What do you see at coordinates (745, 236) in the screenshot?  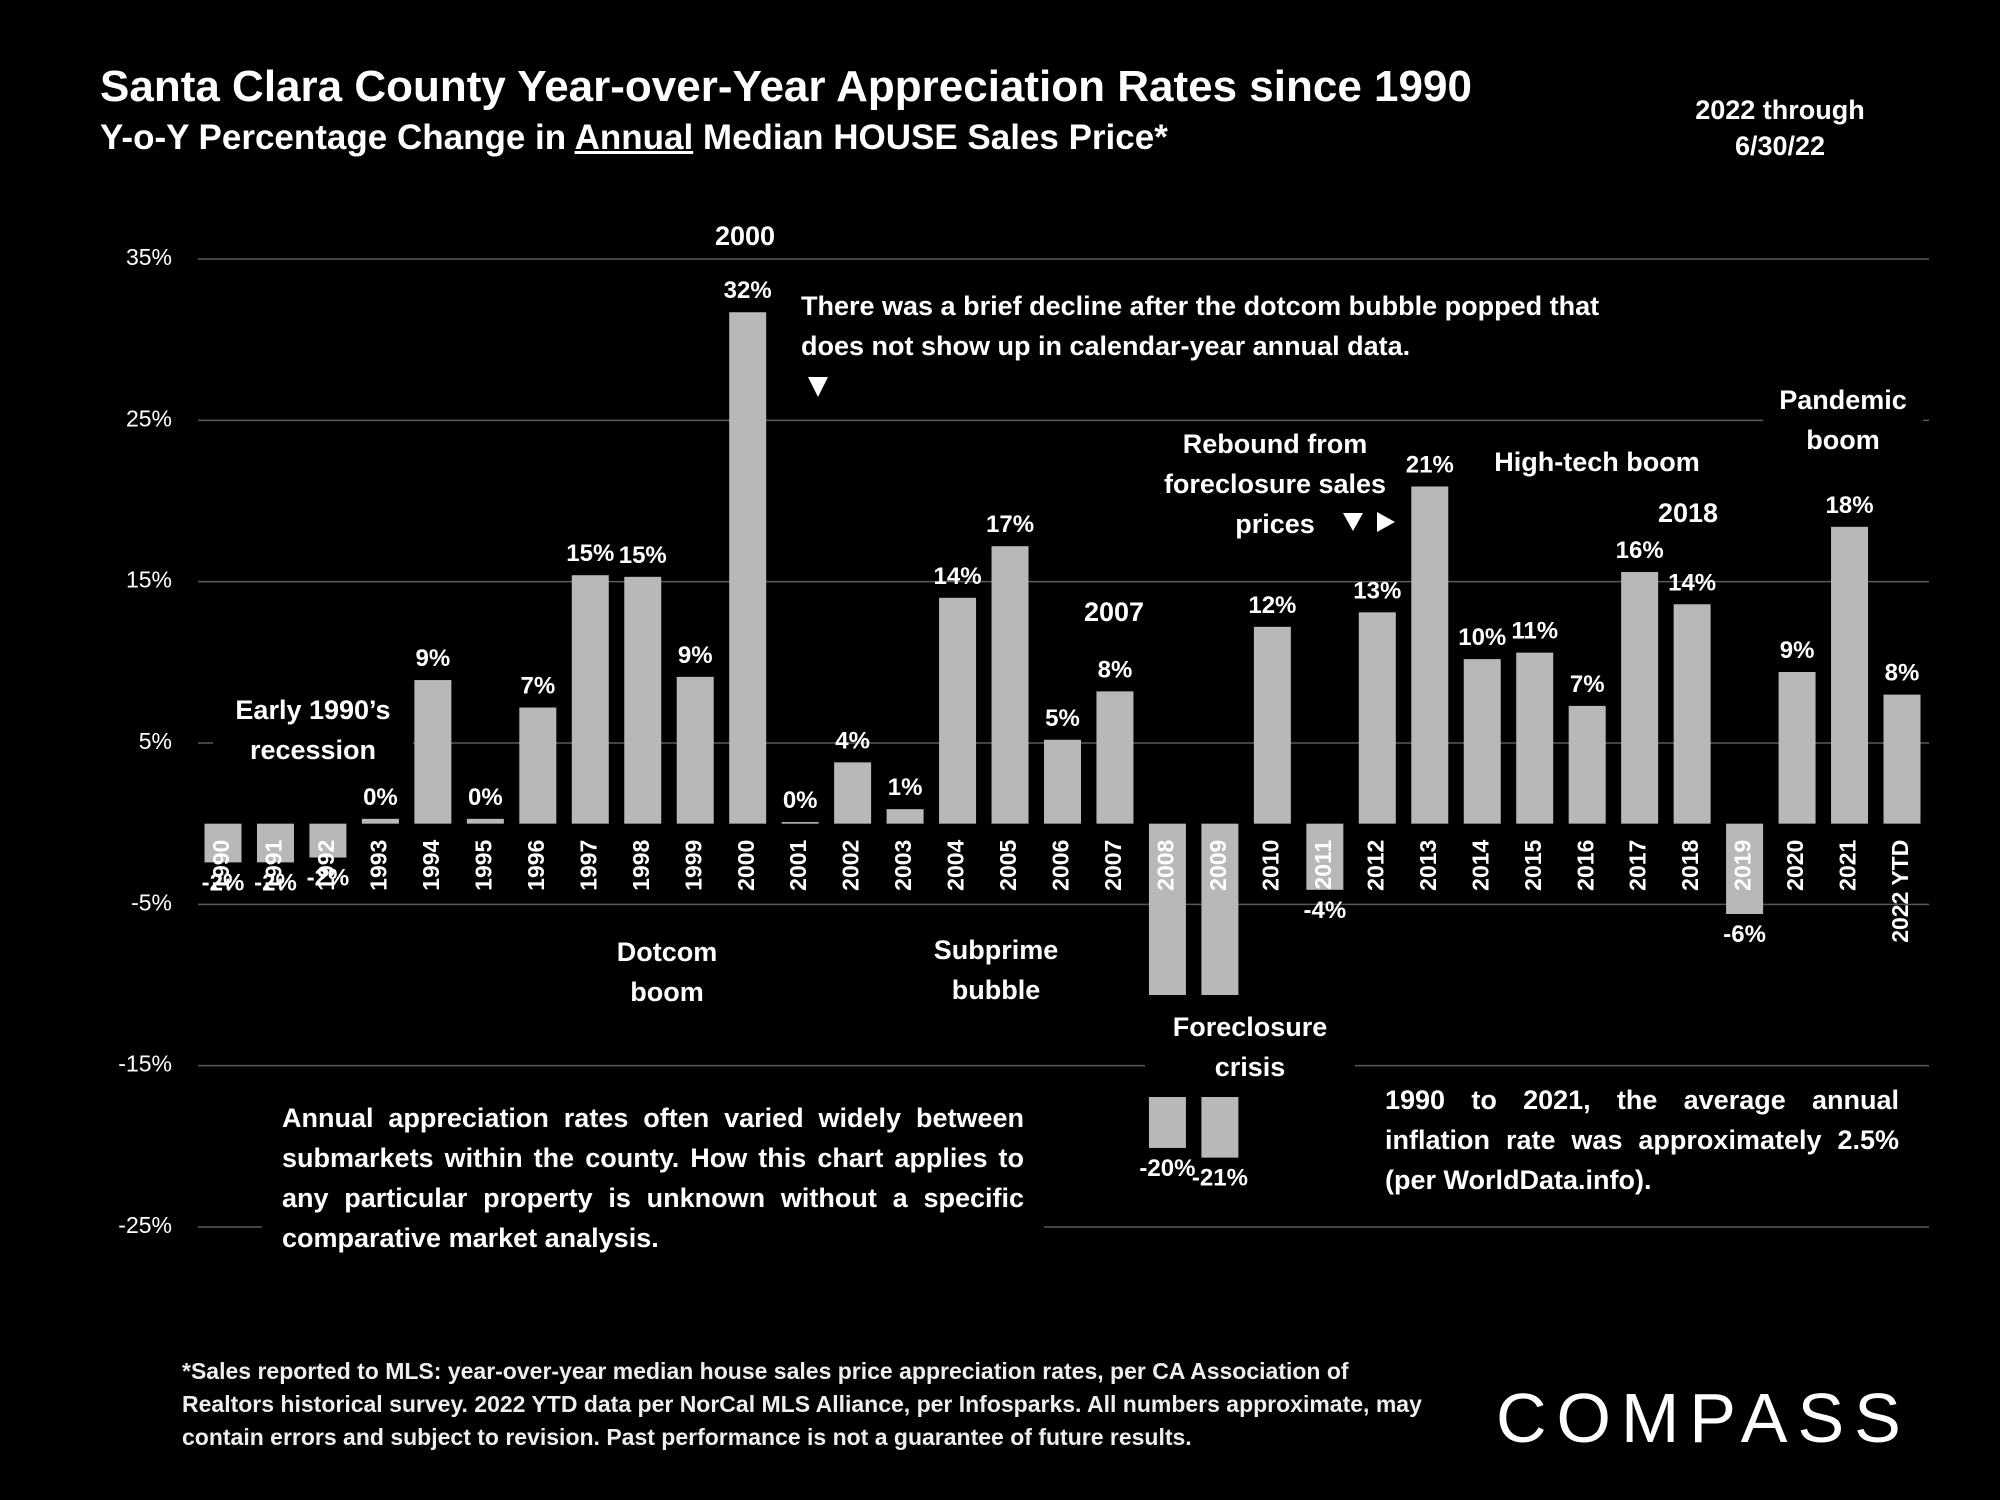 I see `annotation: 2000` at bounding box center [745, 236].